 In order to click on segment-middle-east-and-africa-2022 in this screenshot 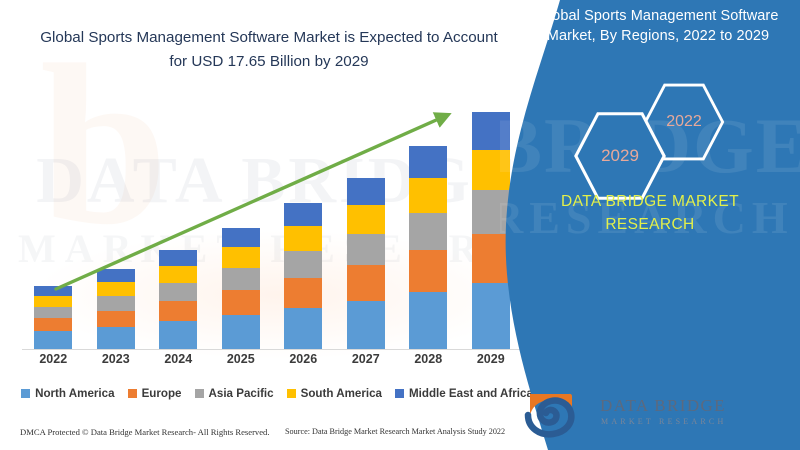, I will do `click(53, 291)`.